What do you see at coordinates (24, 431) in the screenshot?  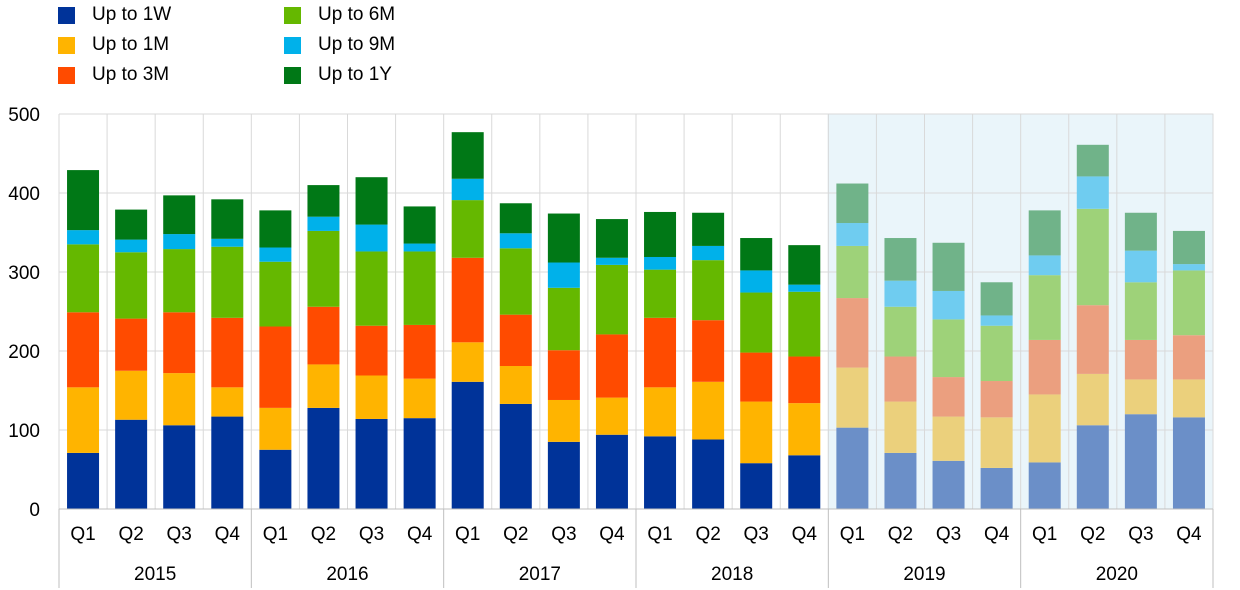 I see `y-tick-label: 100` at bounding box center [24, 431].